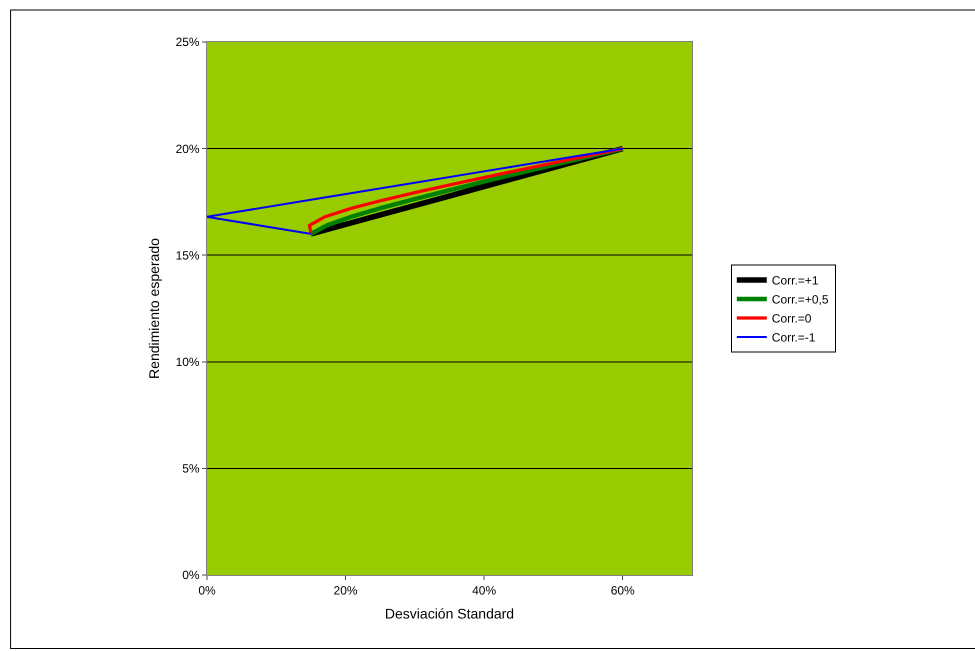 The width and height of the screenshot is (975, 651). Describe the element at coordinates (795, 281) in the screenshot. I see `legend-label: Corr.=+1` at that location.